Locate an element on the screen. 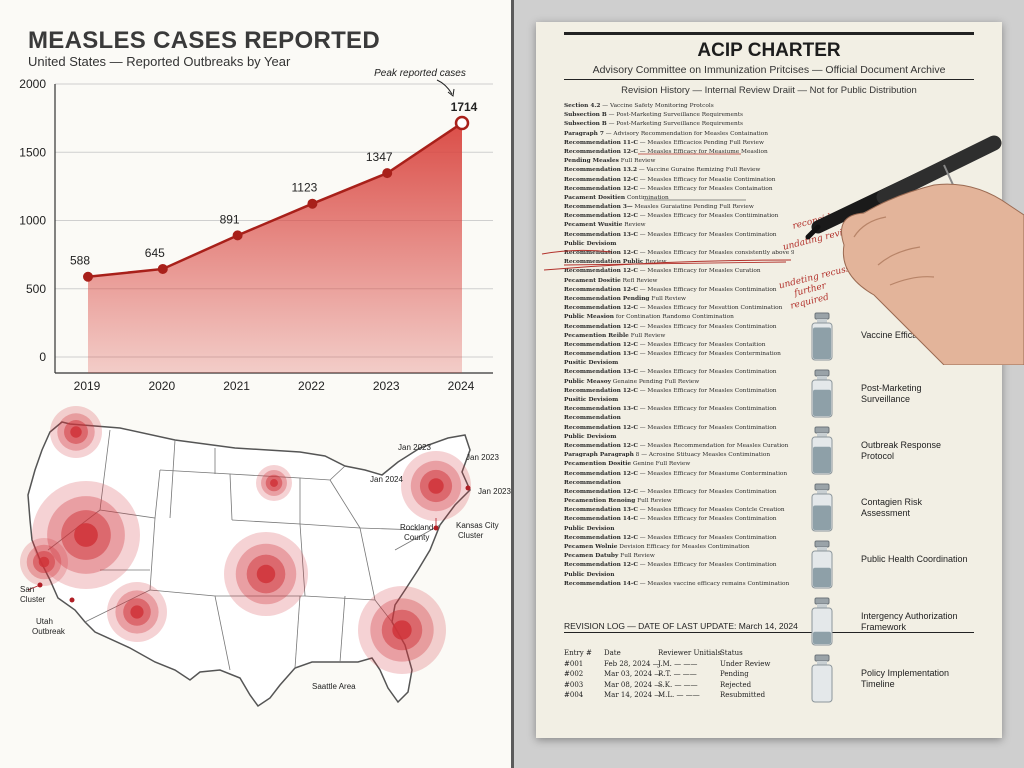 The height and width of the screenshot is (768, 1024). log-cell: Mar 14, 2024 — is located at coordinates (633, 695).